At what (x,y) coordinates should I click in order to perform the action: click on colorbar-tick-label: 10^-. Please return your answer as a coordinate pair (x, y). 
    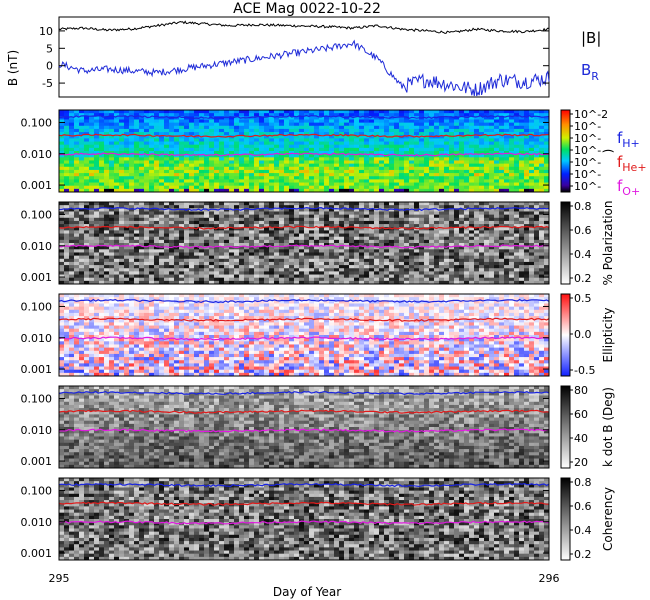
    Looking at the image, I should click on (587, 138).